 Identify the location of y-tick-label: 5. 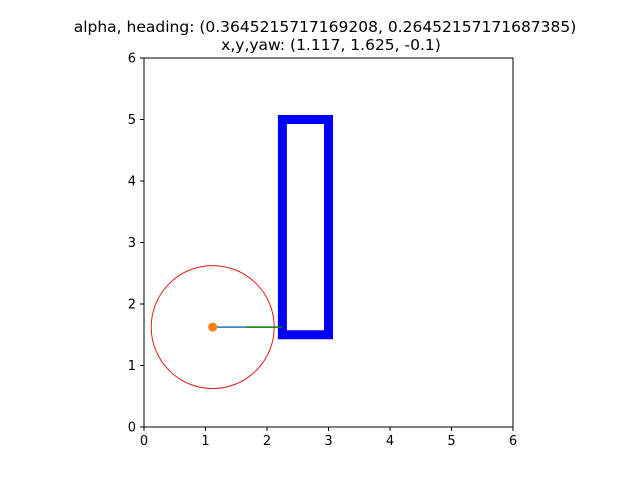
(132, 120).